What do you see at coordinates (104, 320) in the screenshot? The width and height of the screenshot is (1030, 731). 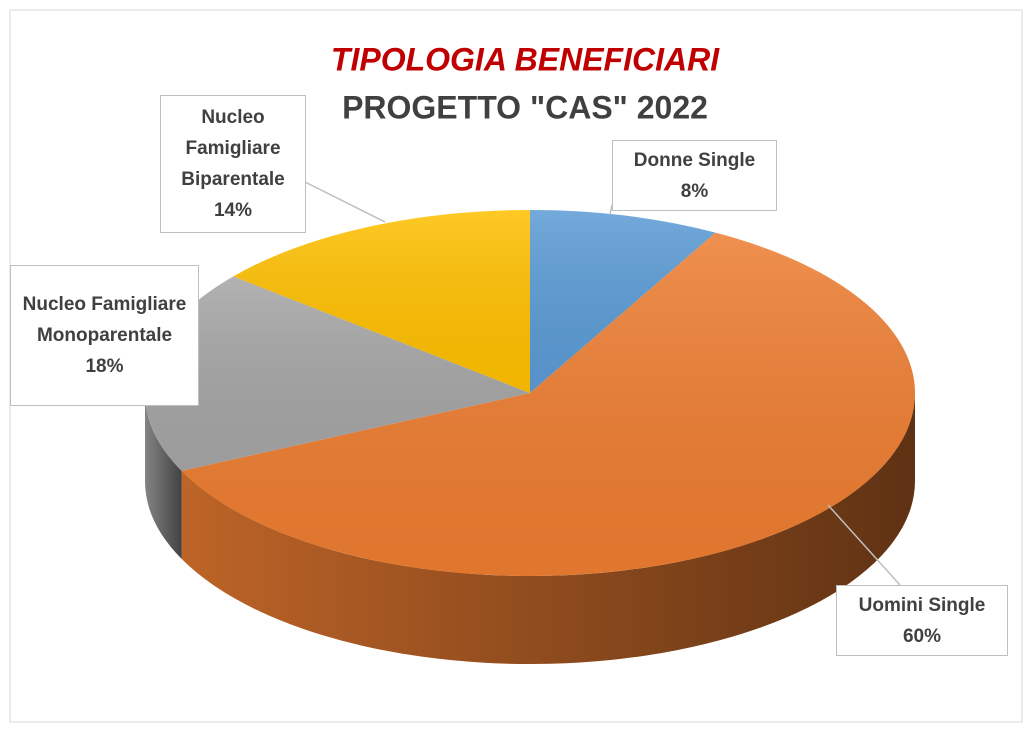 I see `label-category: Nucleo Famigliare Monoparentale` at bounding box center [104, 320].